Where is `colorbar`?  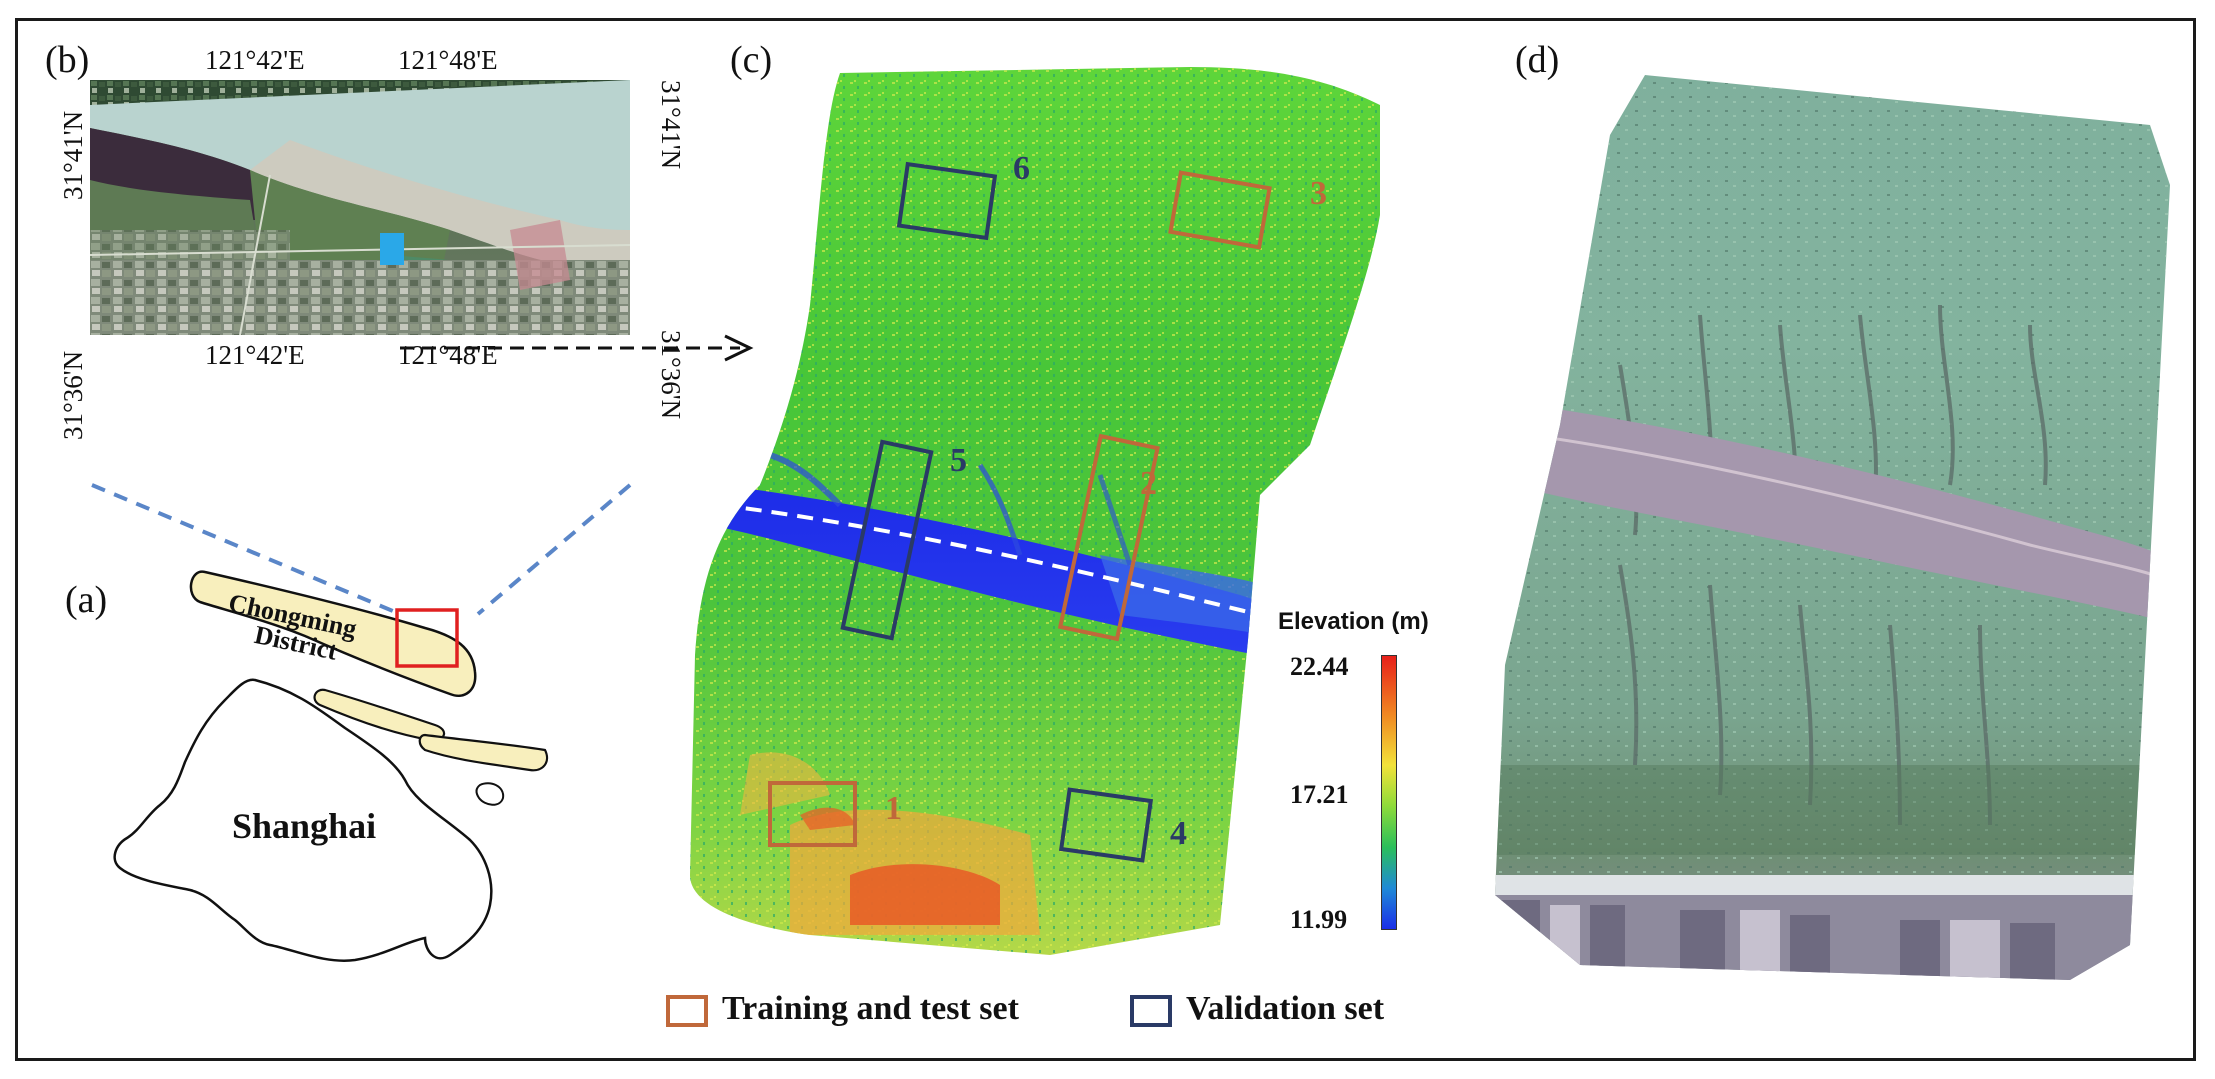 colorbar is located at coordinates (1389, 792).